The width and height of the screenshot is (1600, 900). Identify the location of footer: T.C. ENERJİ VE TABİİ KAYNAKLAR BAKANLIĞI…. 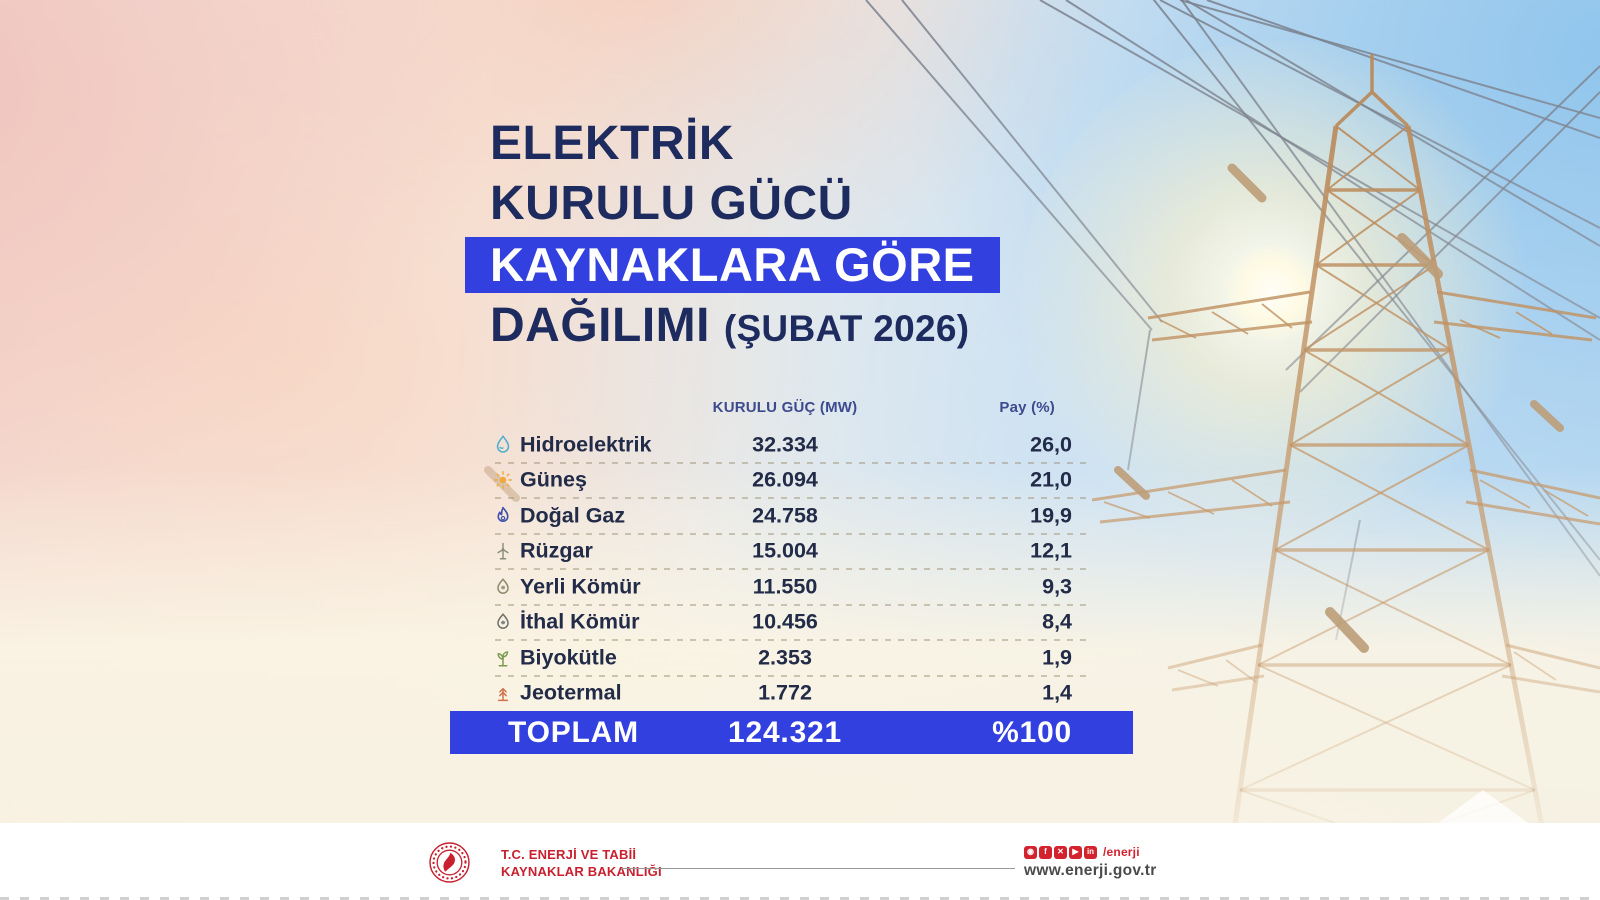
(800, 861).